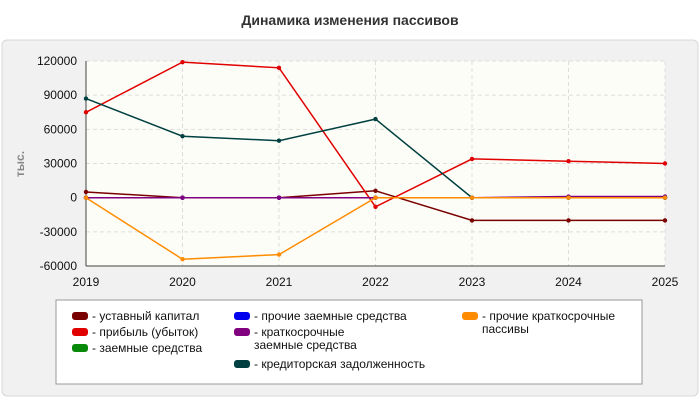 The height and width of the screenshot is (405, 700). Describe the element at coordinates (339, 364) in the screenshot. I see `legend-label-5: - кредиторская задолженность` at that location.